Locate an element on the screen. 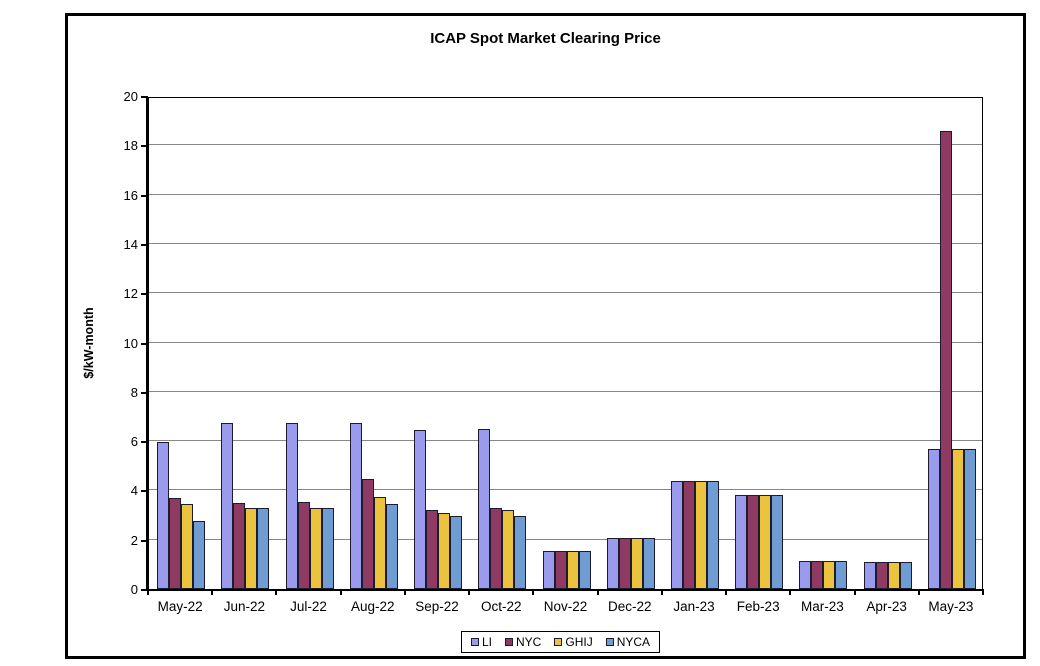 This screenshot has height=666, width=1040. legend-marker-GHIJ is located at coordinates (558, 642).